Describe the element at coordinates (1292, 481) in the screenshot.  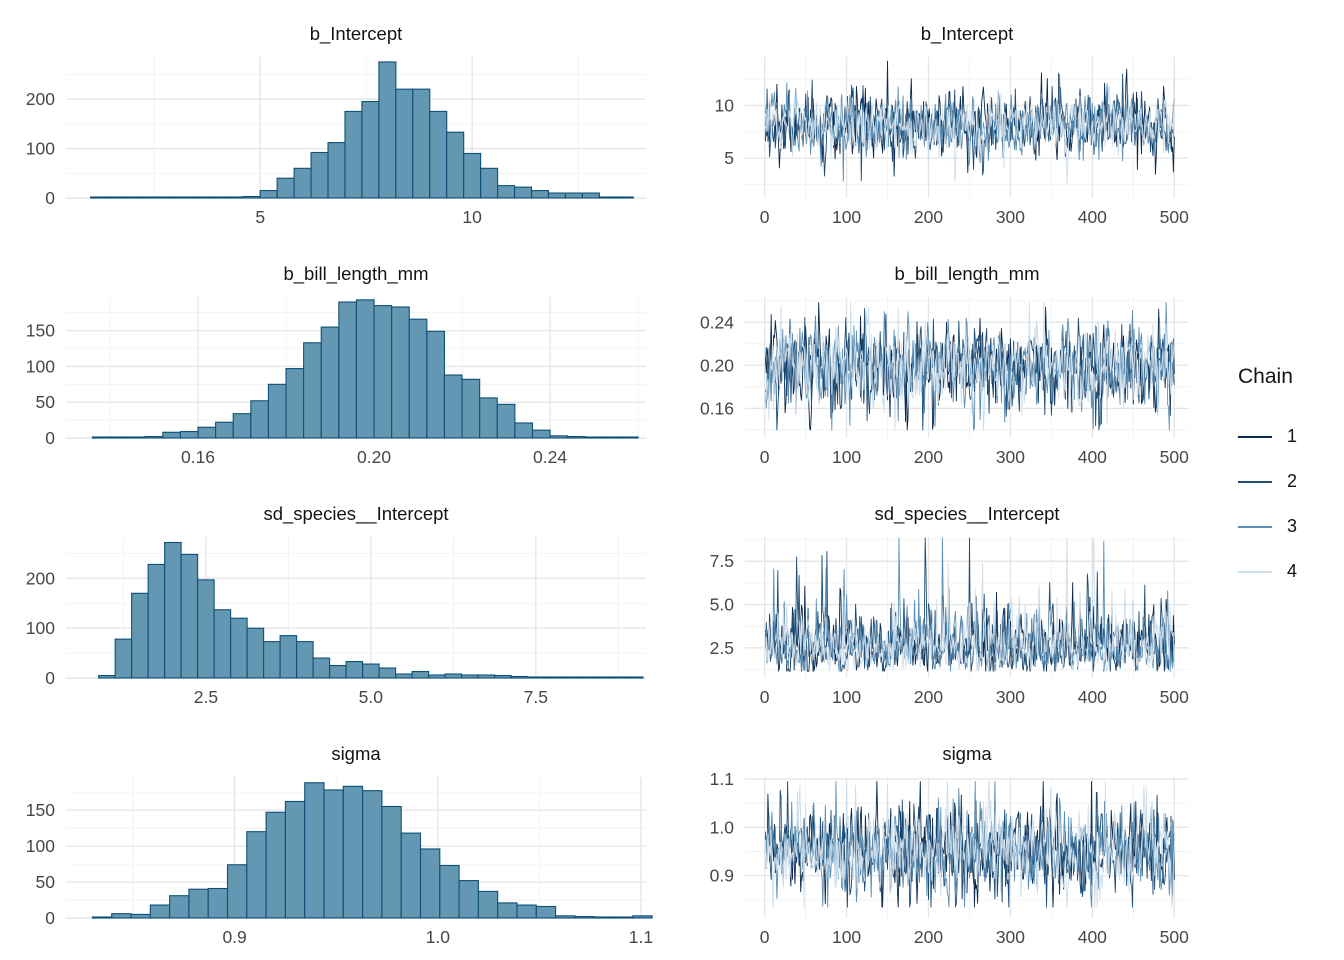
I see `legend-label-chain-2: 2` at that location.